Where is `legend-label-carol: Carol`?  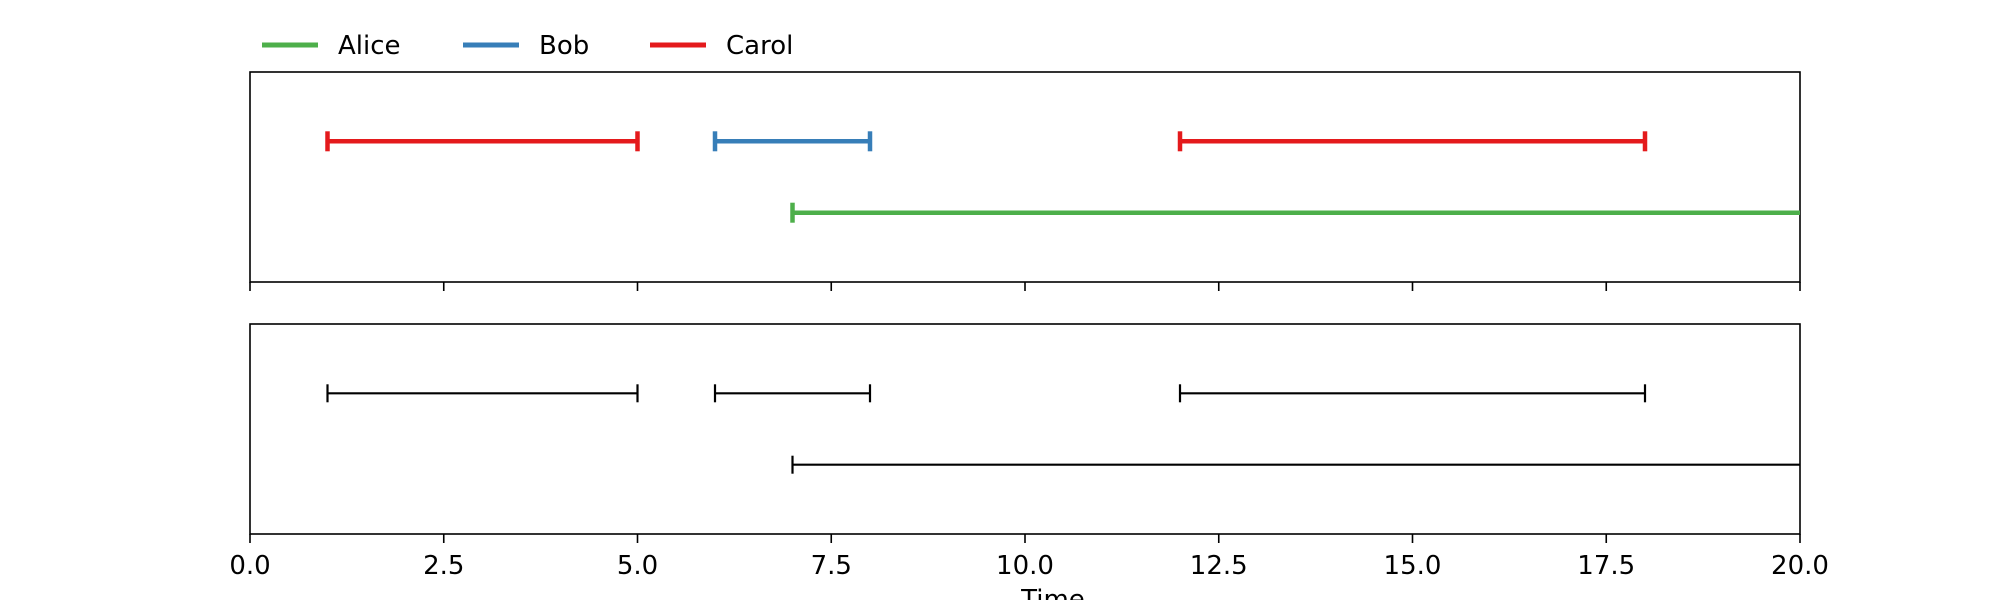 legend-label-carol: Carol is located at coordinates (759, 46).